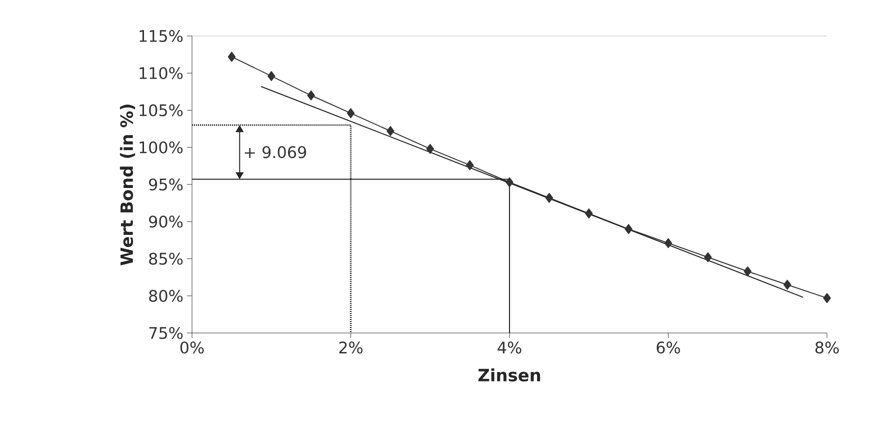 The image size is (891, 447). Describe the element at coordinates (166, 184) in the screenshot. I see `y-tick-label: 95%` at that location.